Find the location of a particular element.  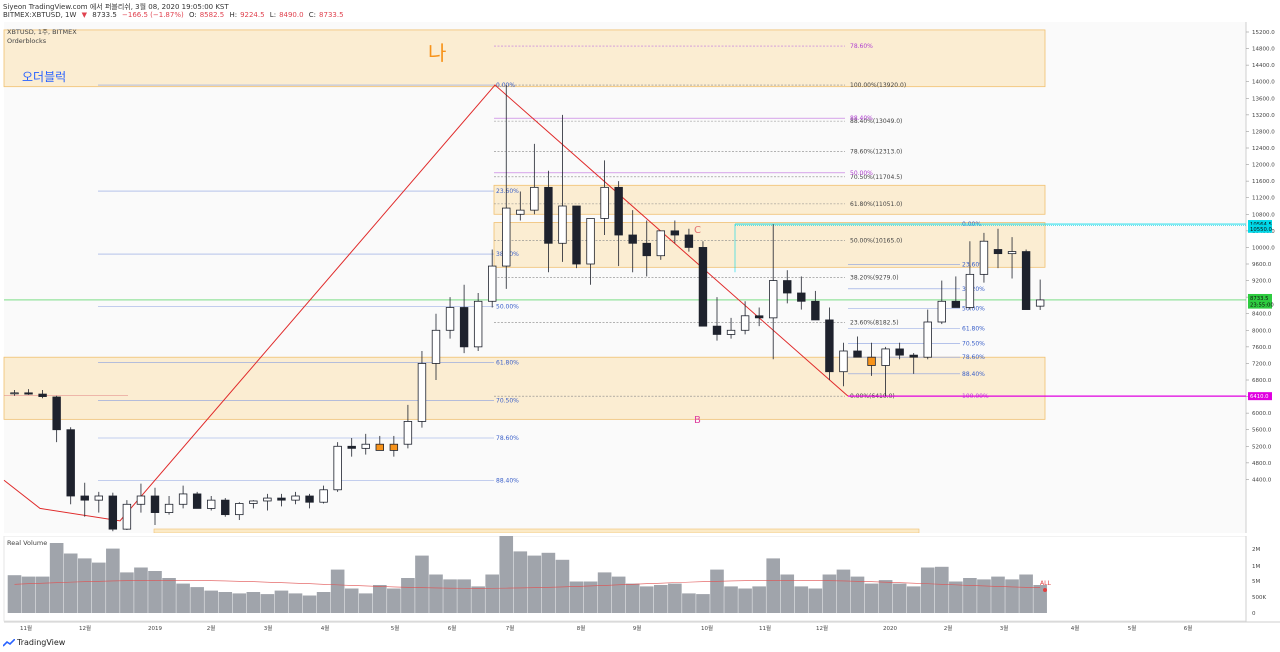

low-value: 8490.0 is located at coordinates (291, 15).